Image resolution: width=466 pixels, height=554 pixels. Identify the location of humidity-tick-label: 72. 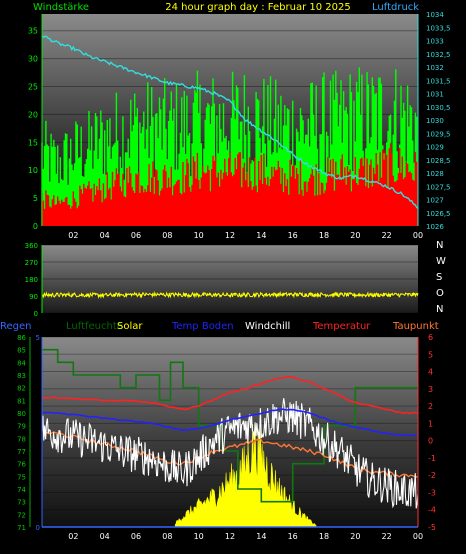
(21, 515).